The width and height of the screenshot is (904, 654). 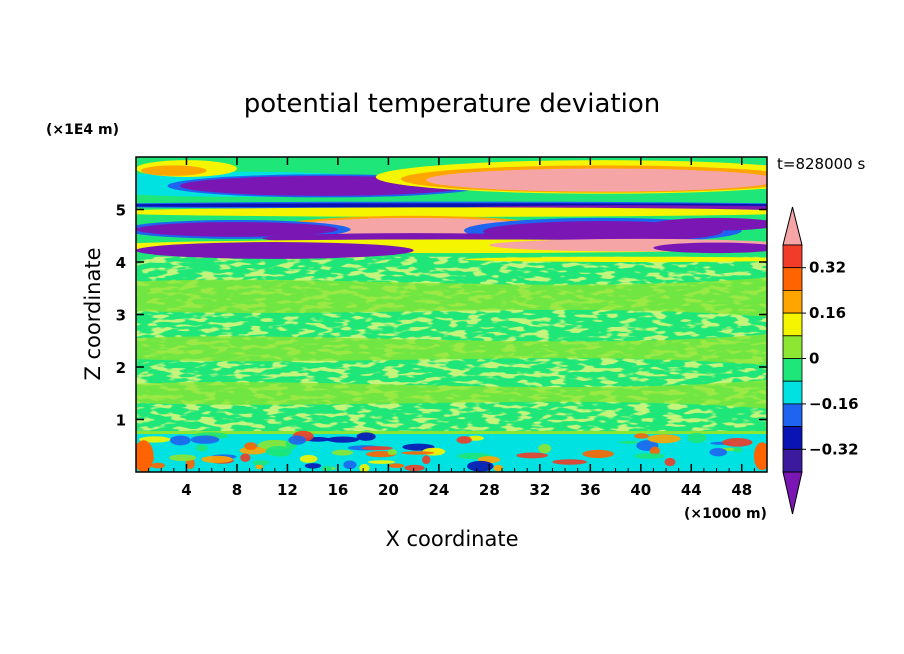 I want to click on boundary-top, so click(x=451, y=433).